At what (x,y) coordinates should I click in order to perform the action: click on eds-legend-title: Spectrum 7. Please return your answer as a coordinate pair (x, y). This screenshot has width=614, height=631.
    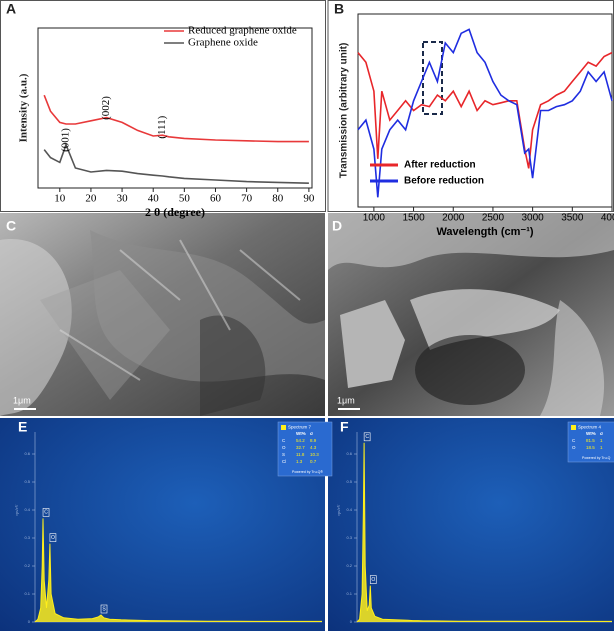
    Looking at the image, I should click on (300, 427).